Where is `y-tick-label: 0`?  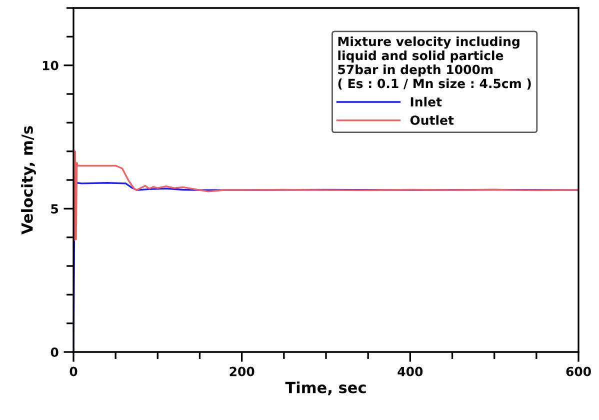
y-tick-label: 0 is located at coordinates (54, 352).